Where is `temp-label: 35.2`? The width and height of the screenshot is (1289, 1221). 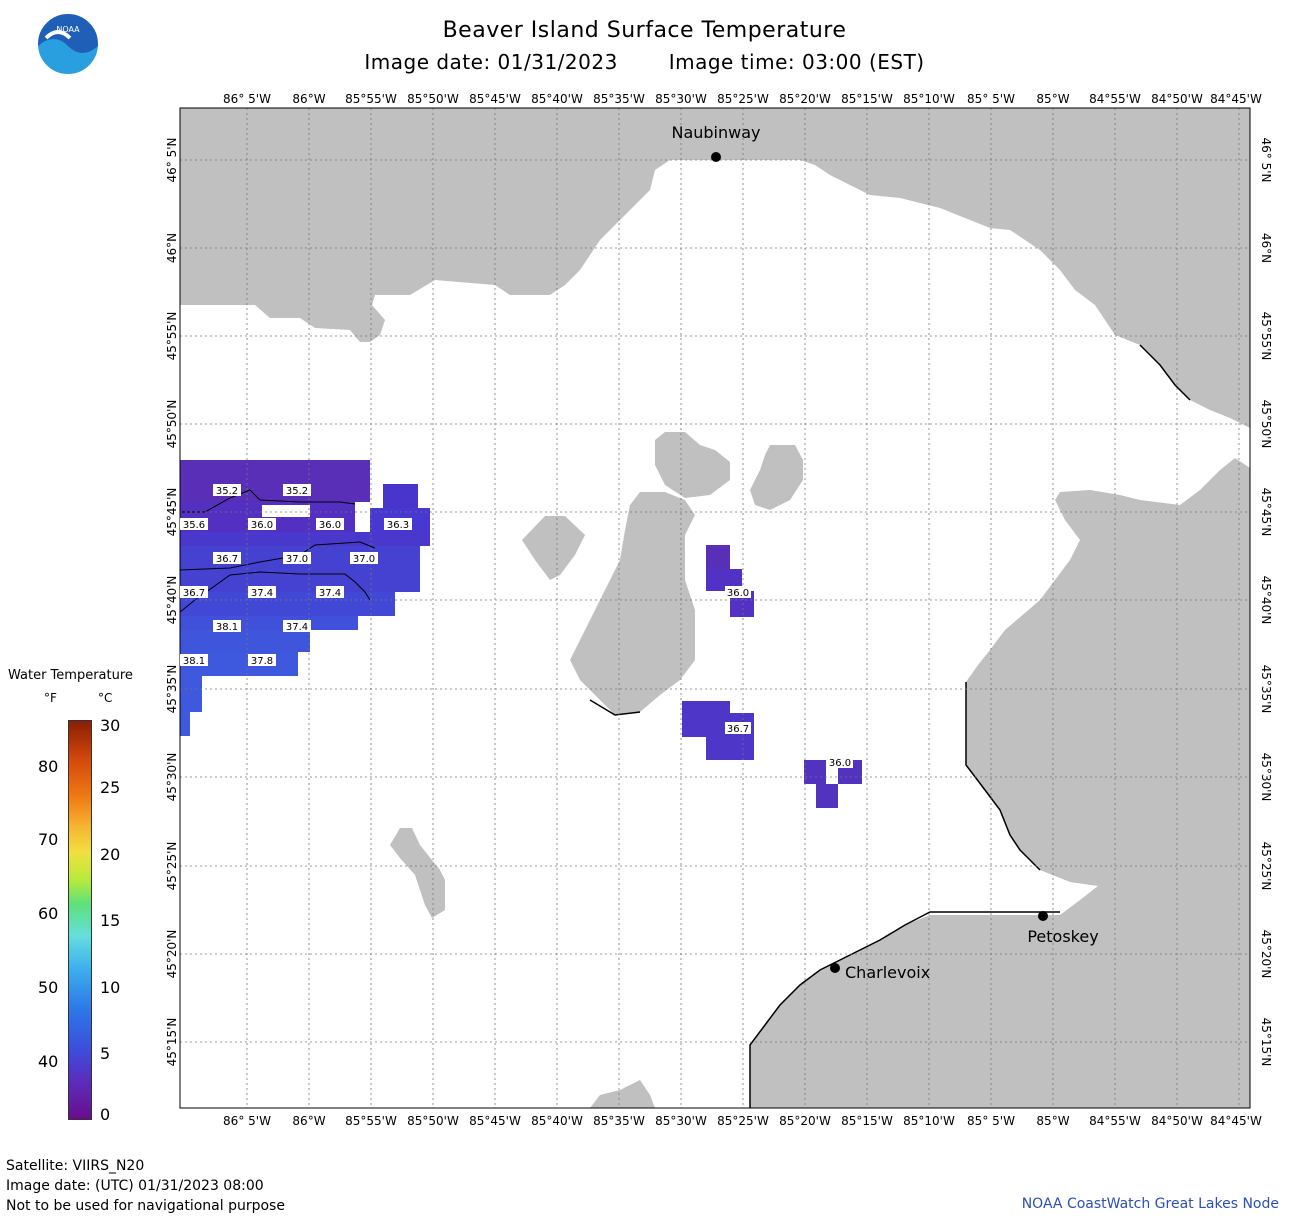 temp-label: 35.2 is located at coordinates (227, 490).